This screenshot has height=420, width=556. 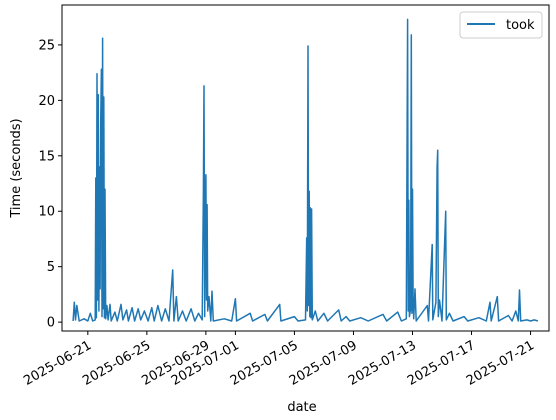 What do you see at coordinates (51, 267) in the screenshot?
I see `y-tick-label: 5` at bounding box center [51, 267].